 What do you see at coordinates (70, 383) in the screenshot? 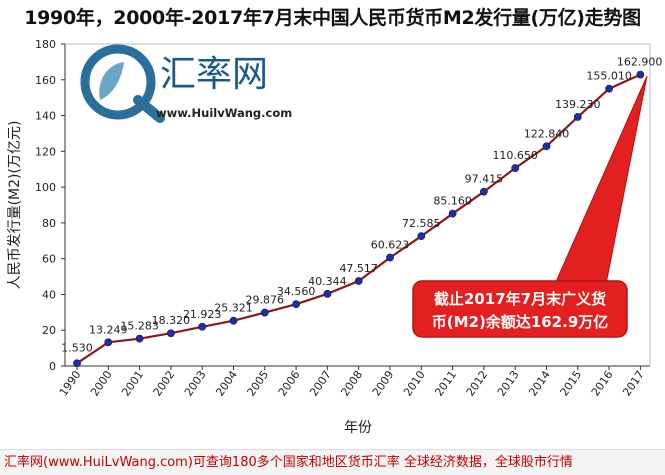
I see `x-tick-label: 1990` at bounding box center [70, 383].